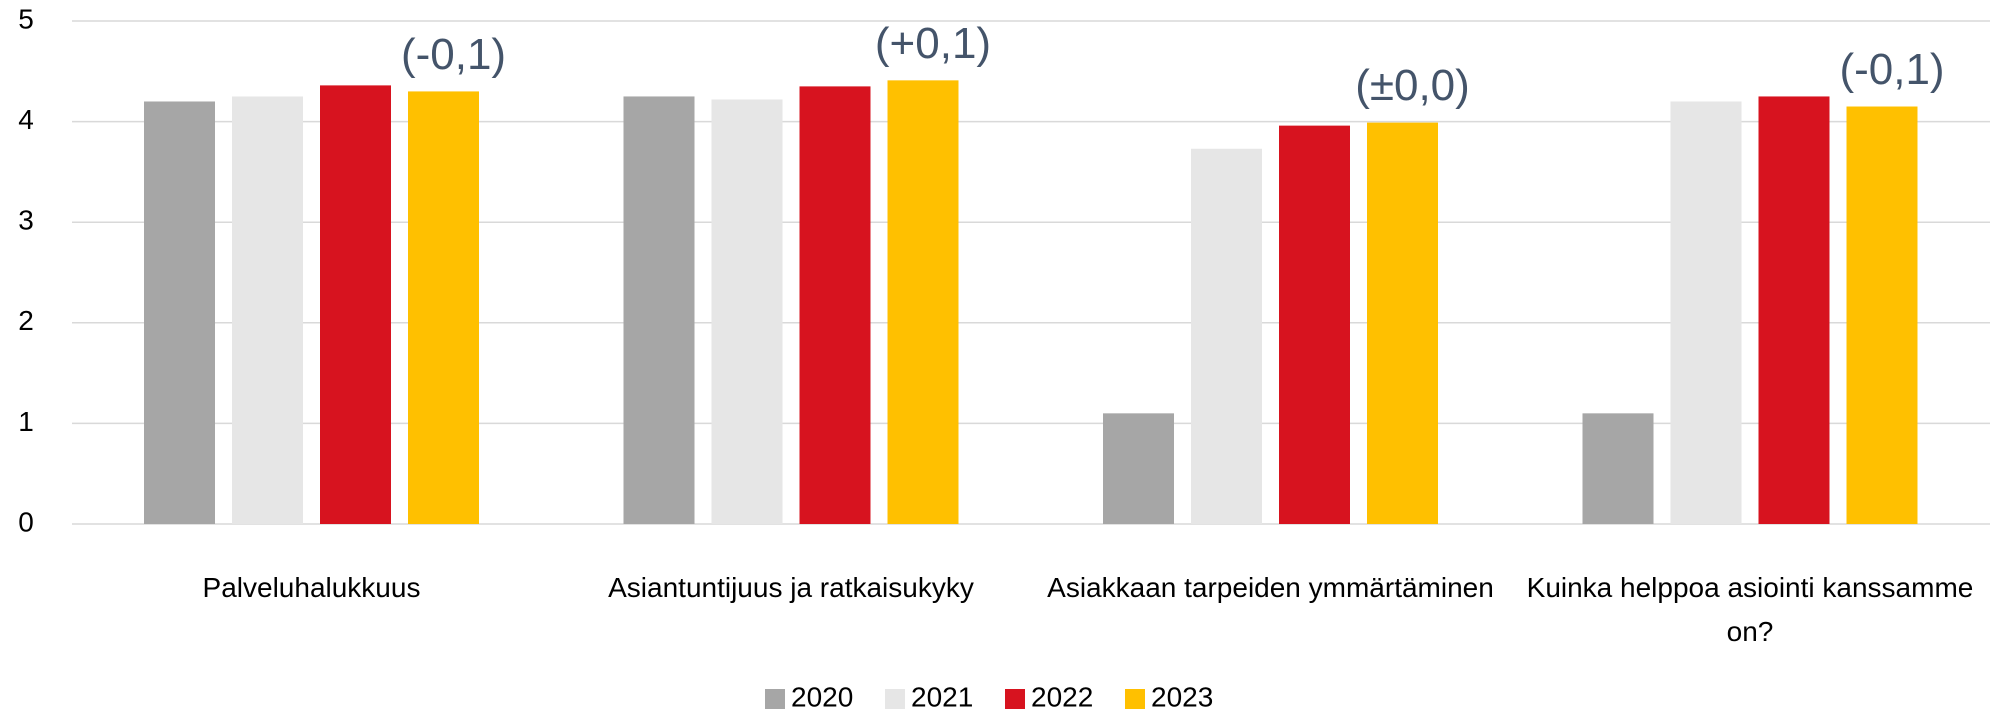  I want to click on x-tick-label: Kuinka helppoa asiointi kanssamme on?, so click(1750, 609).